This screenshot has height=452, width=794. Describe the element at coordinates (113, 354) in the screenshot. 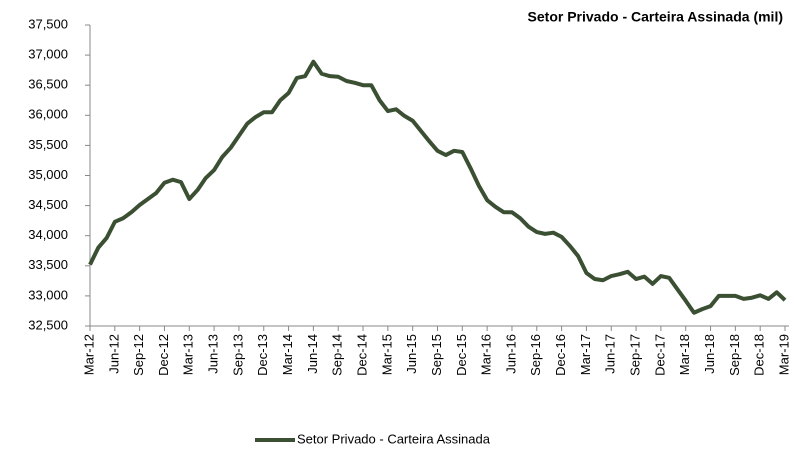

I see `x-tick-label: Jun-12` at that location.